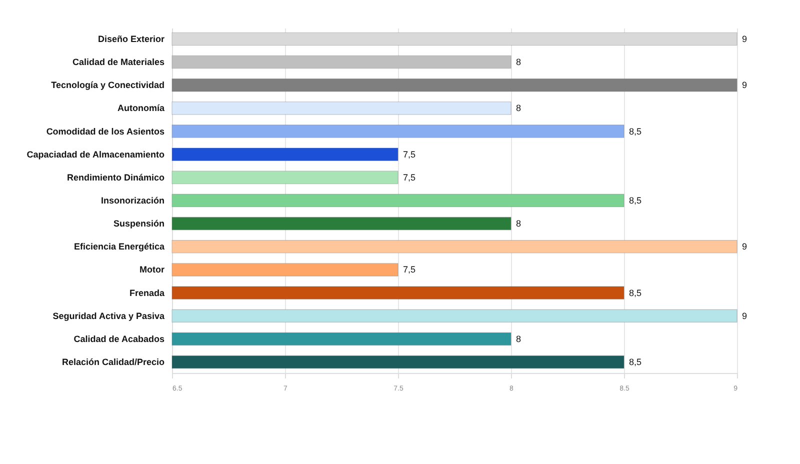  What do you see at coordinates (152, 269) in the screenshot?
I see `y-tick-label: Motor` at bounding box center [152, 269].